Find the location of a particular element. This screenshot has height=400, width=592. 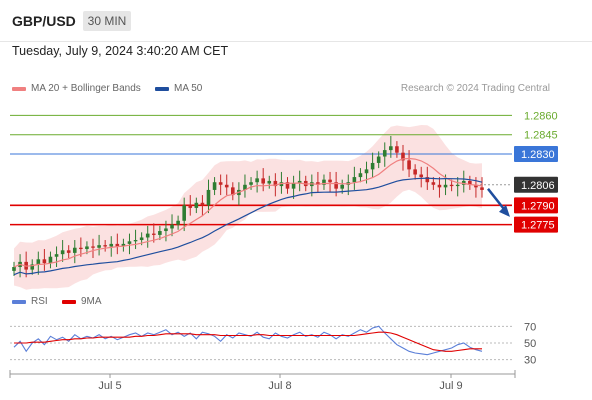

level-tag-1.2806 is located at coordinates (536, 184).